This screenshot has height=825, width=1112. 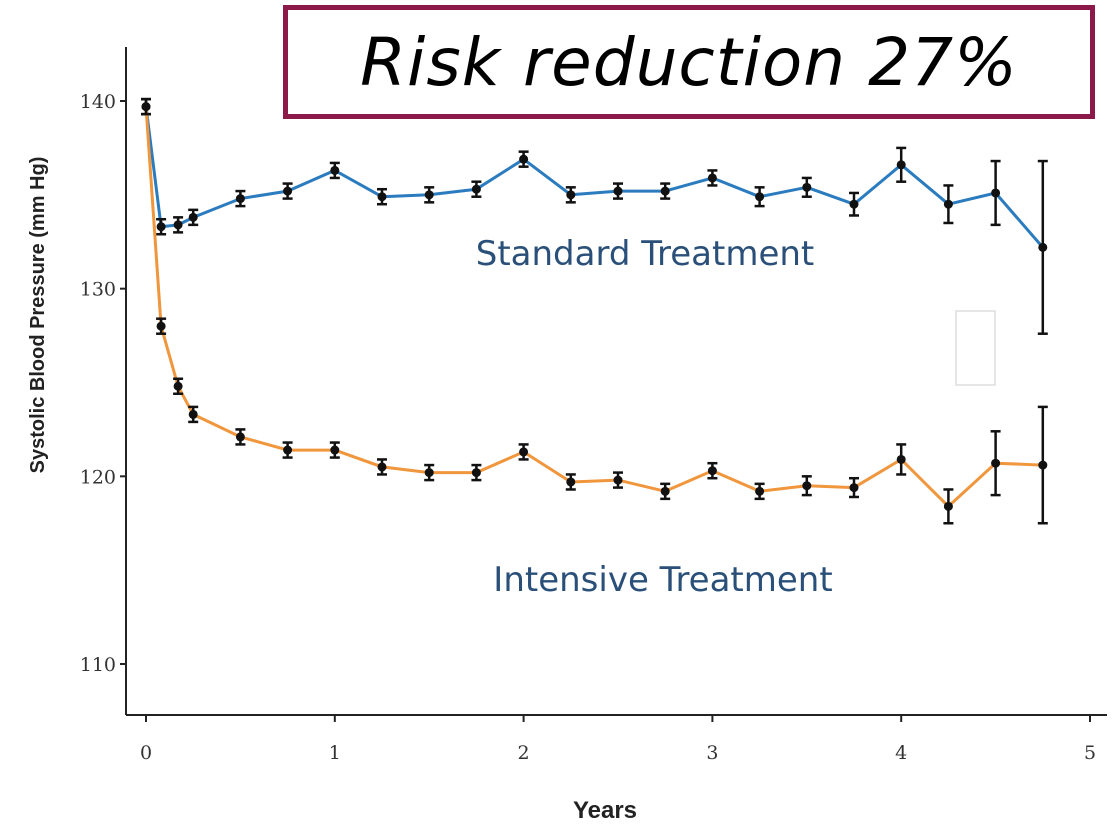 I want to click on x-tick-label: 1, so click(x=335, y=753).